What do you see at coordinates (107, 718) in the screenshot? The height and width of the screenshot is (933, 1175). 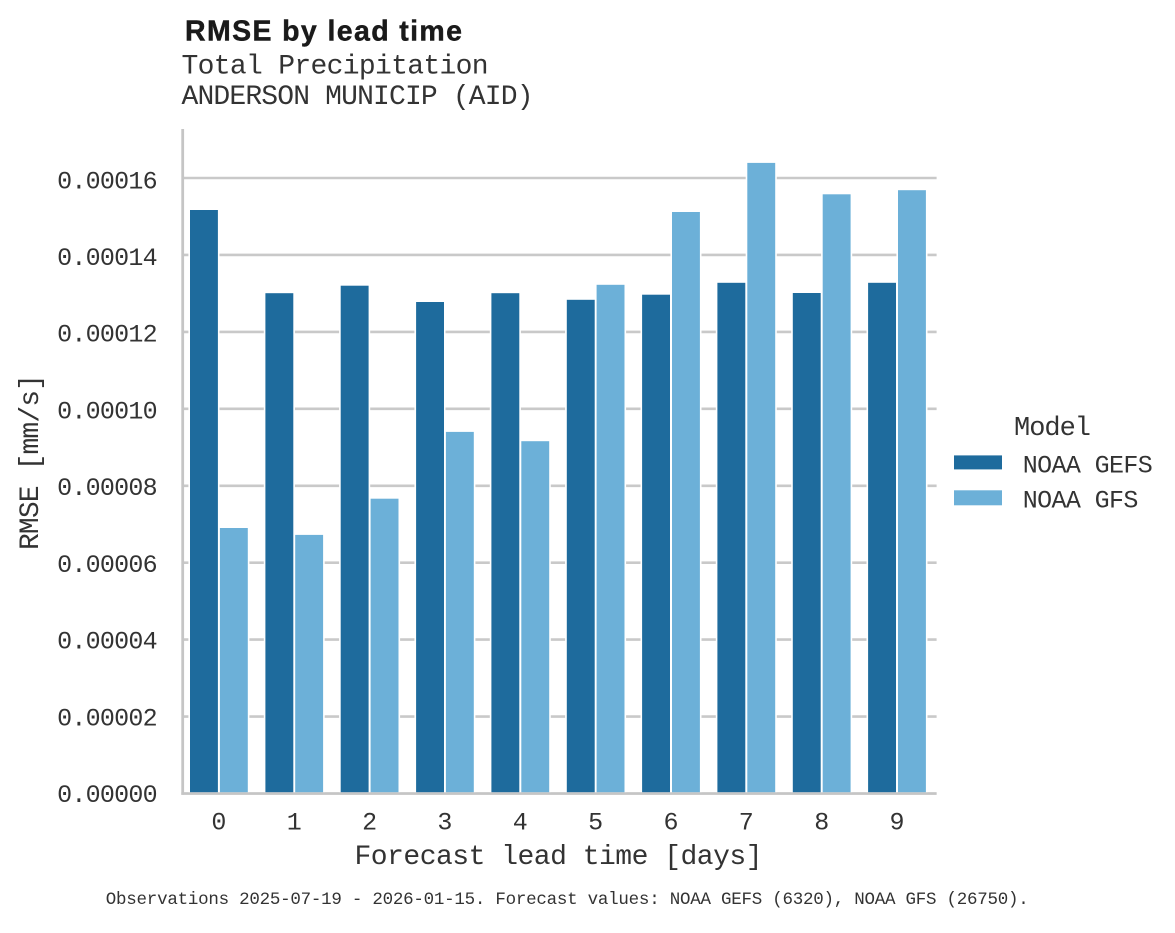 I see `svg-text: 0.00002` at bounding box center [107, 718].